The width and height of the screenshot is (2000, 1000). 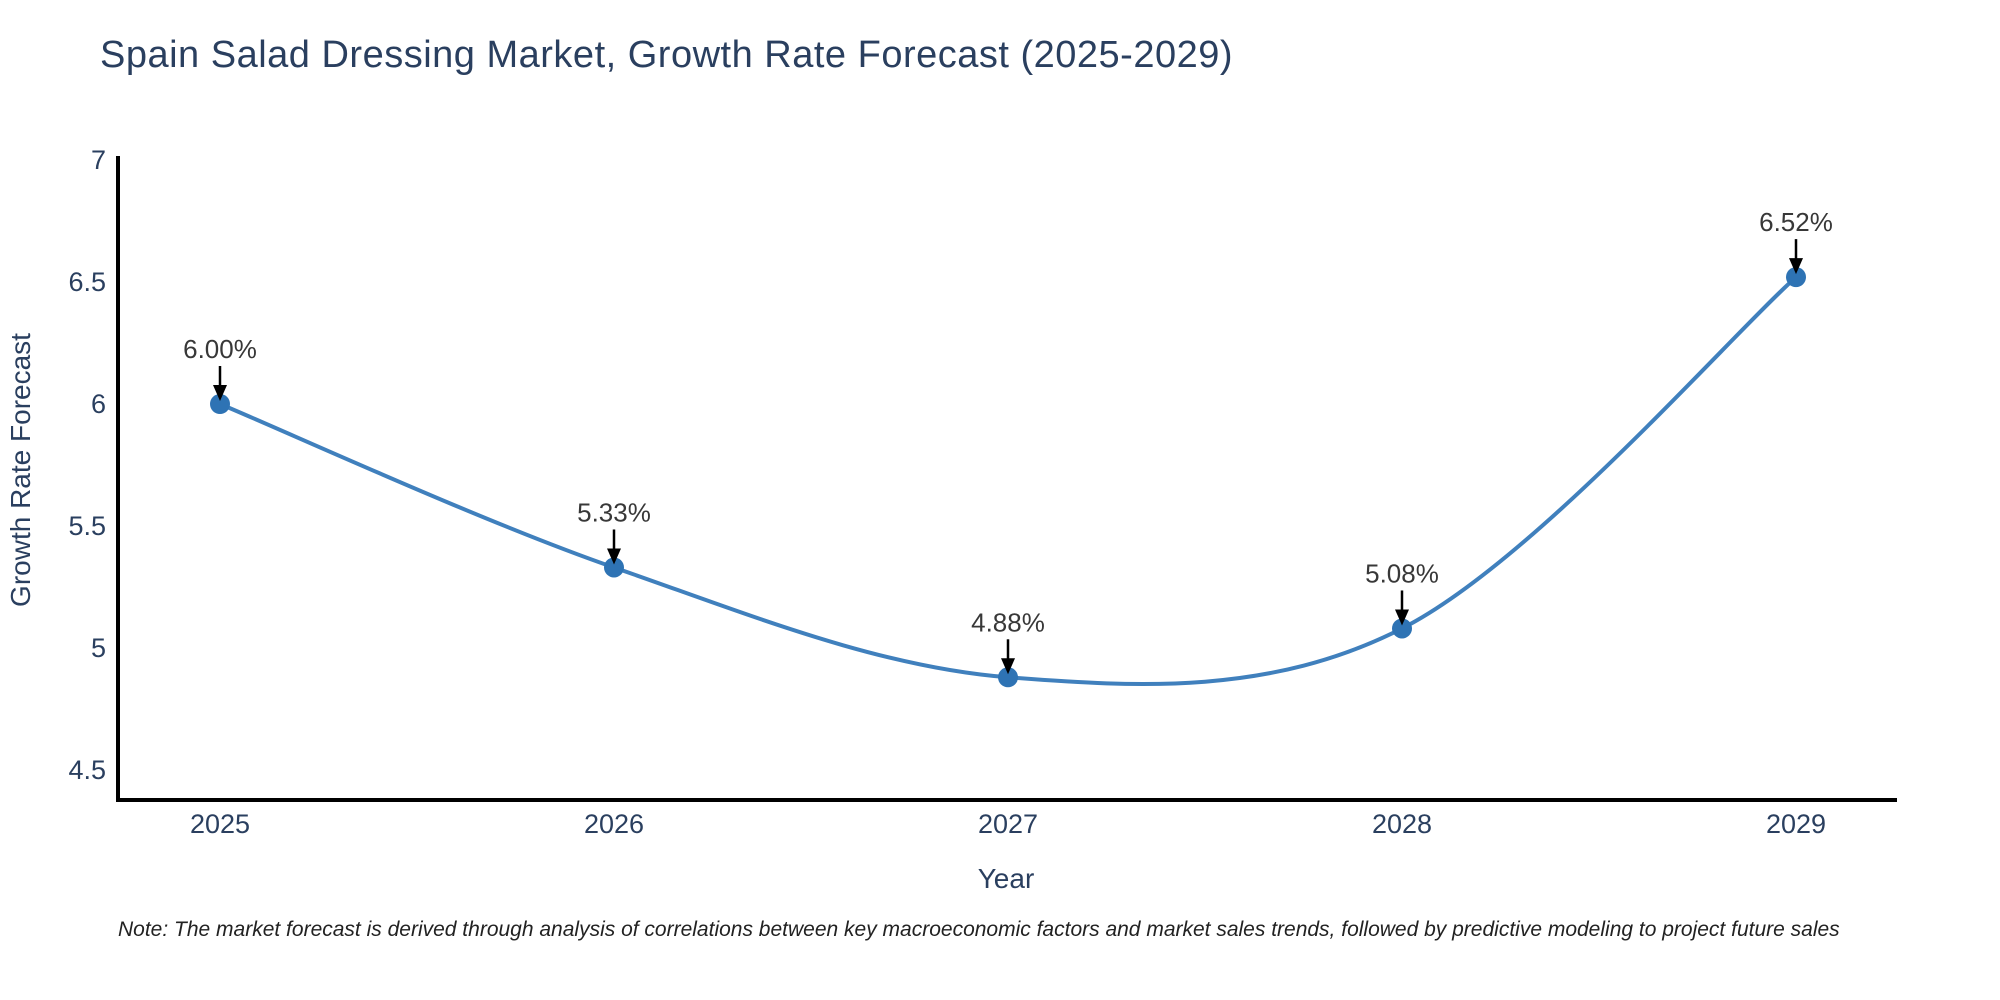 I want to click on x-tick-label: 2028, so click(x=1402, y=824).